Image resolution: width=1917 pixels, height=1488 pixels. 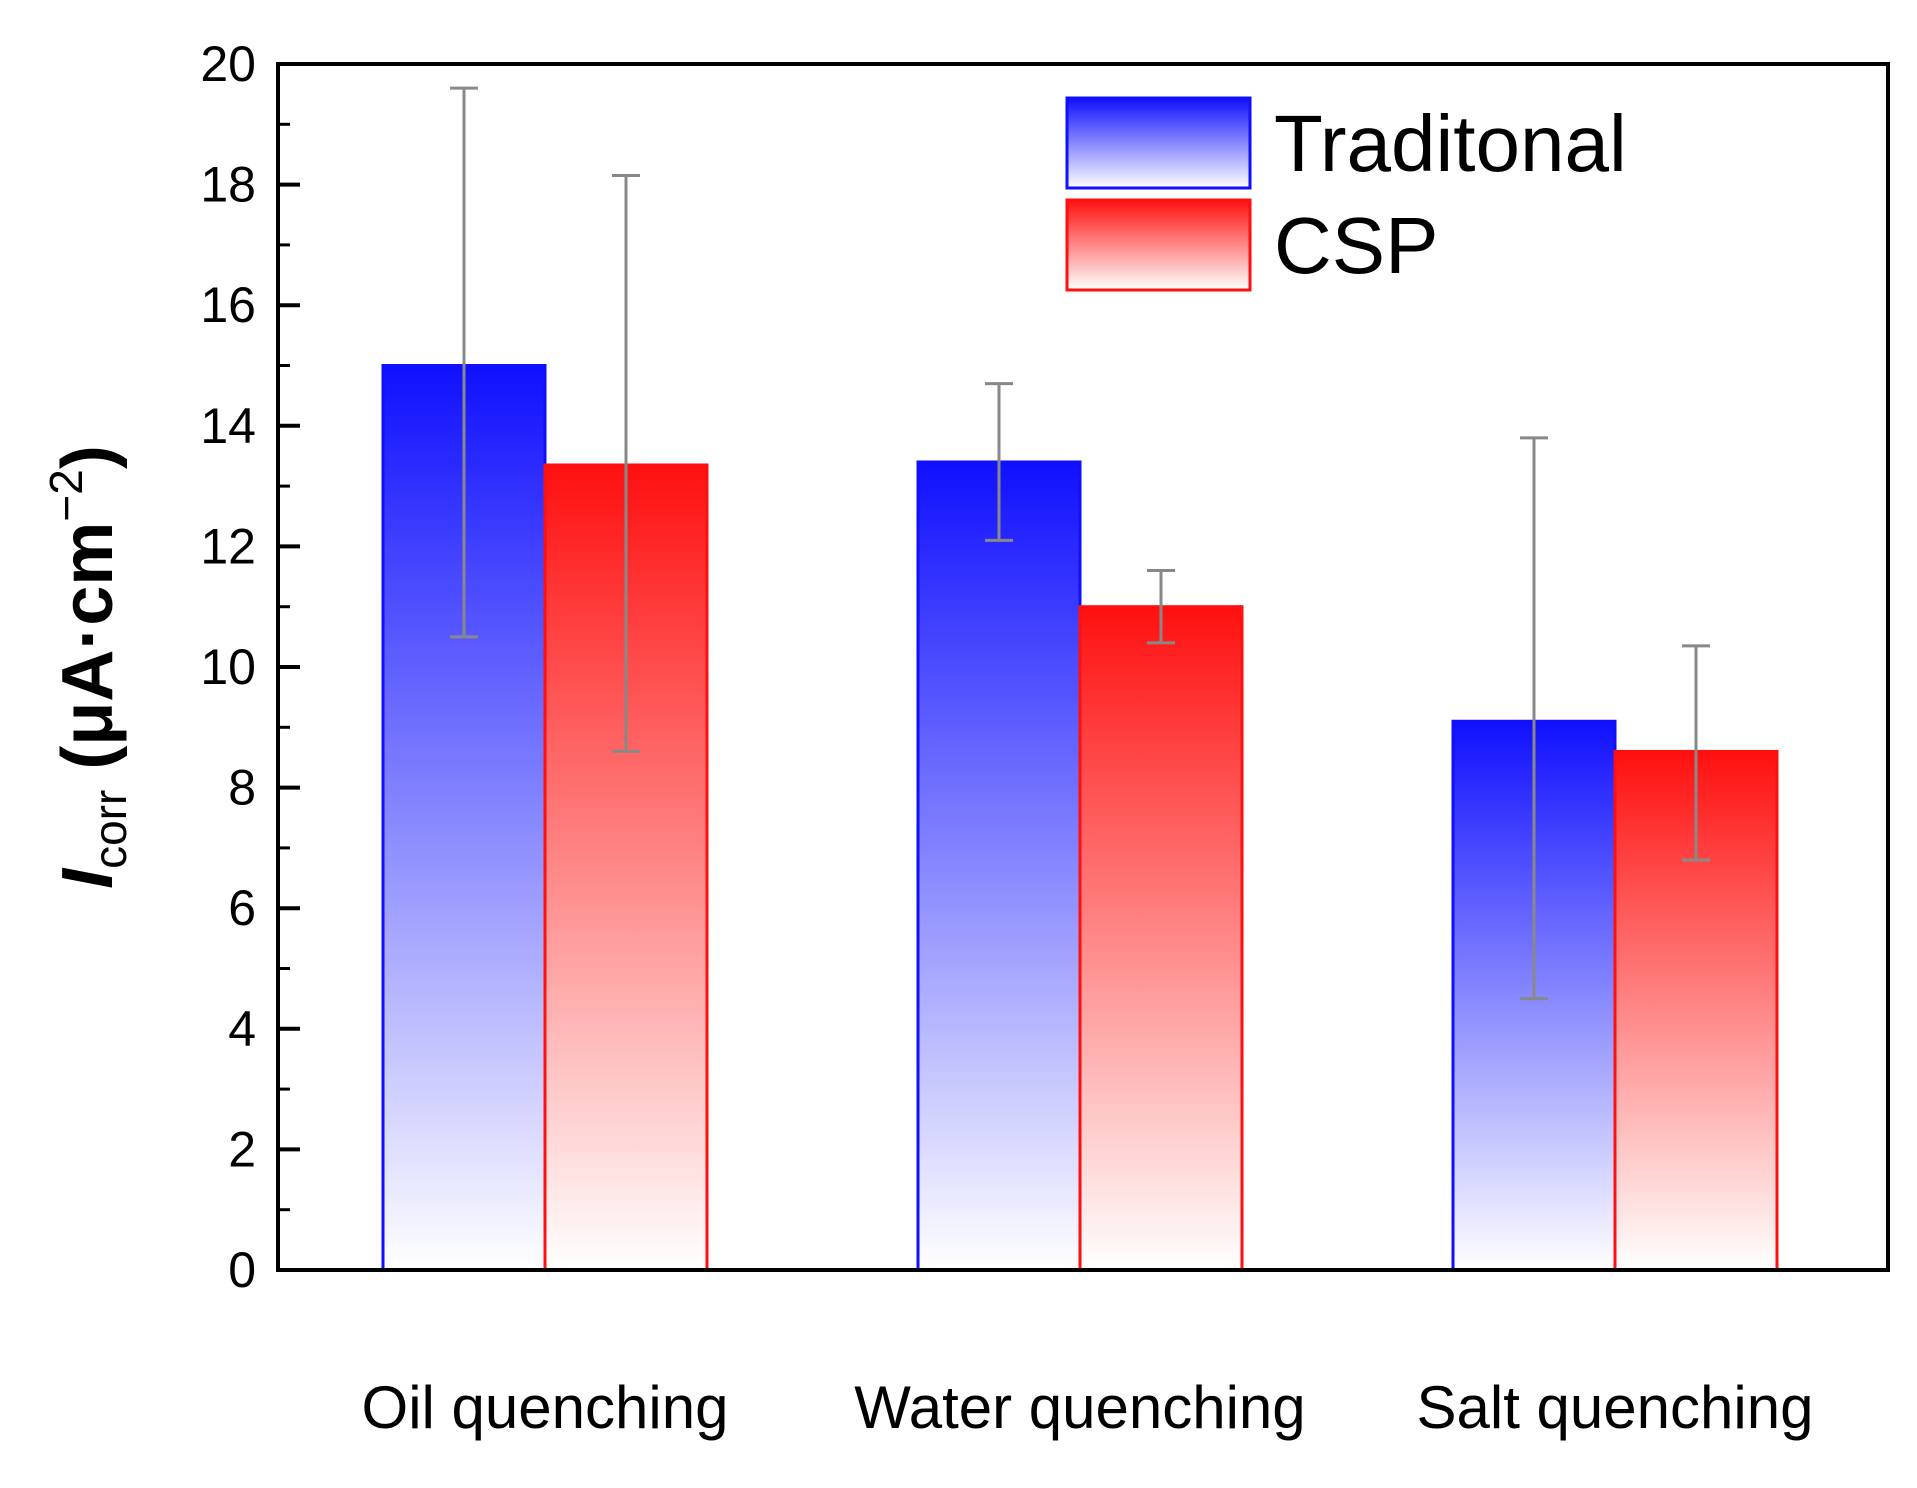 What do you see at coordinates (242, 1270) in the screenshot?
I see `y-tick-label-0: 0` at bounding box center [242, 1270].